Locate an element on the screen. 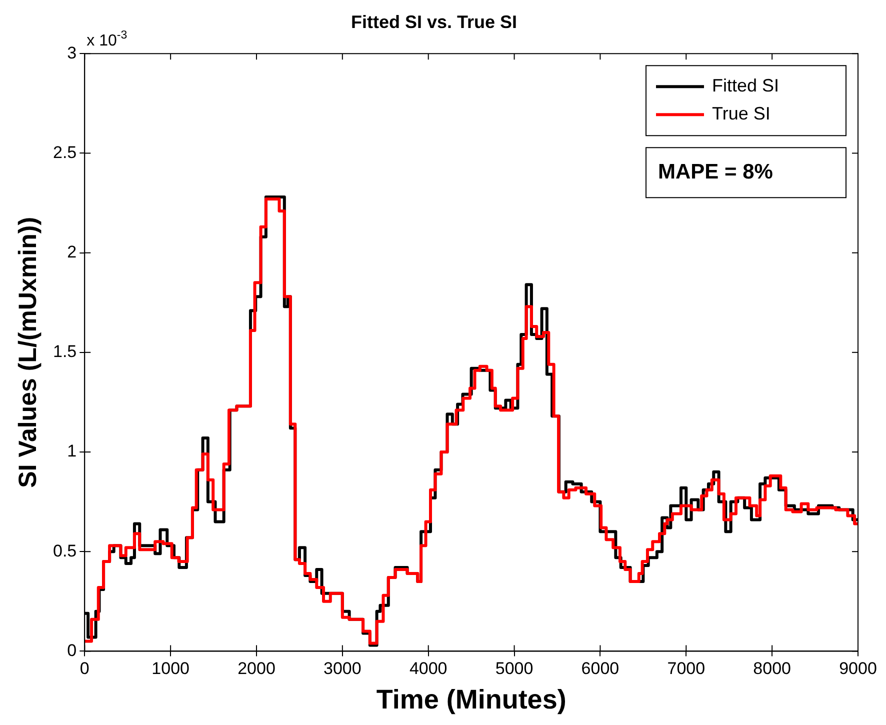  annotation: MAPE = 8% is located at coordinates (716, 172).